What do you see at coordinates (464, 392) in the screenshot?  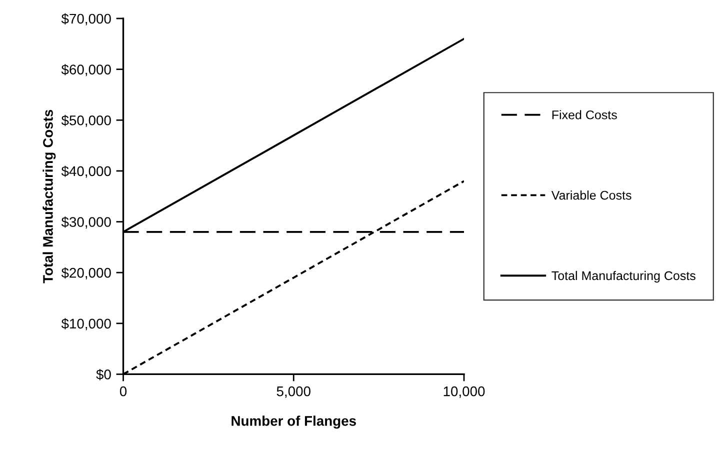 I see `x-tick-label: 10,000` at bounding box center [464, 392].